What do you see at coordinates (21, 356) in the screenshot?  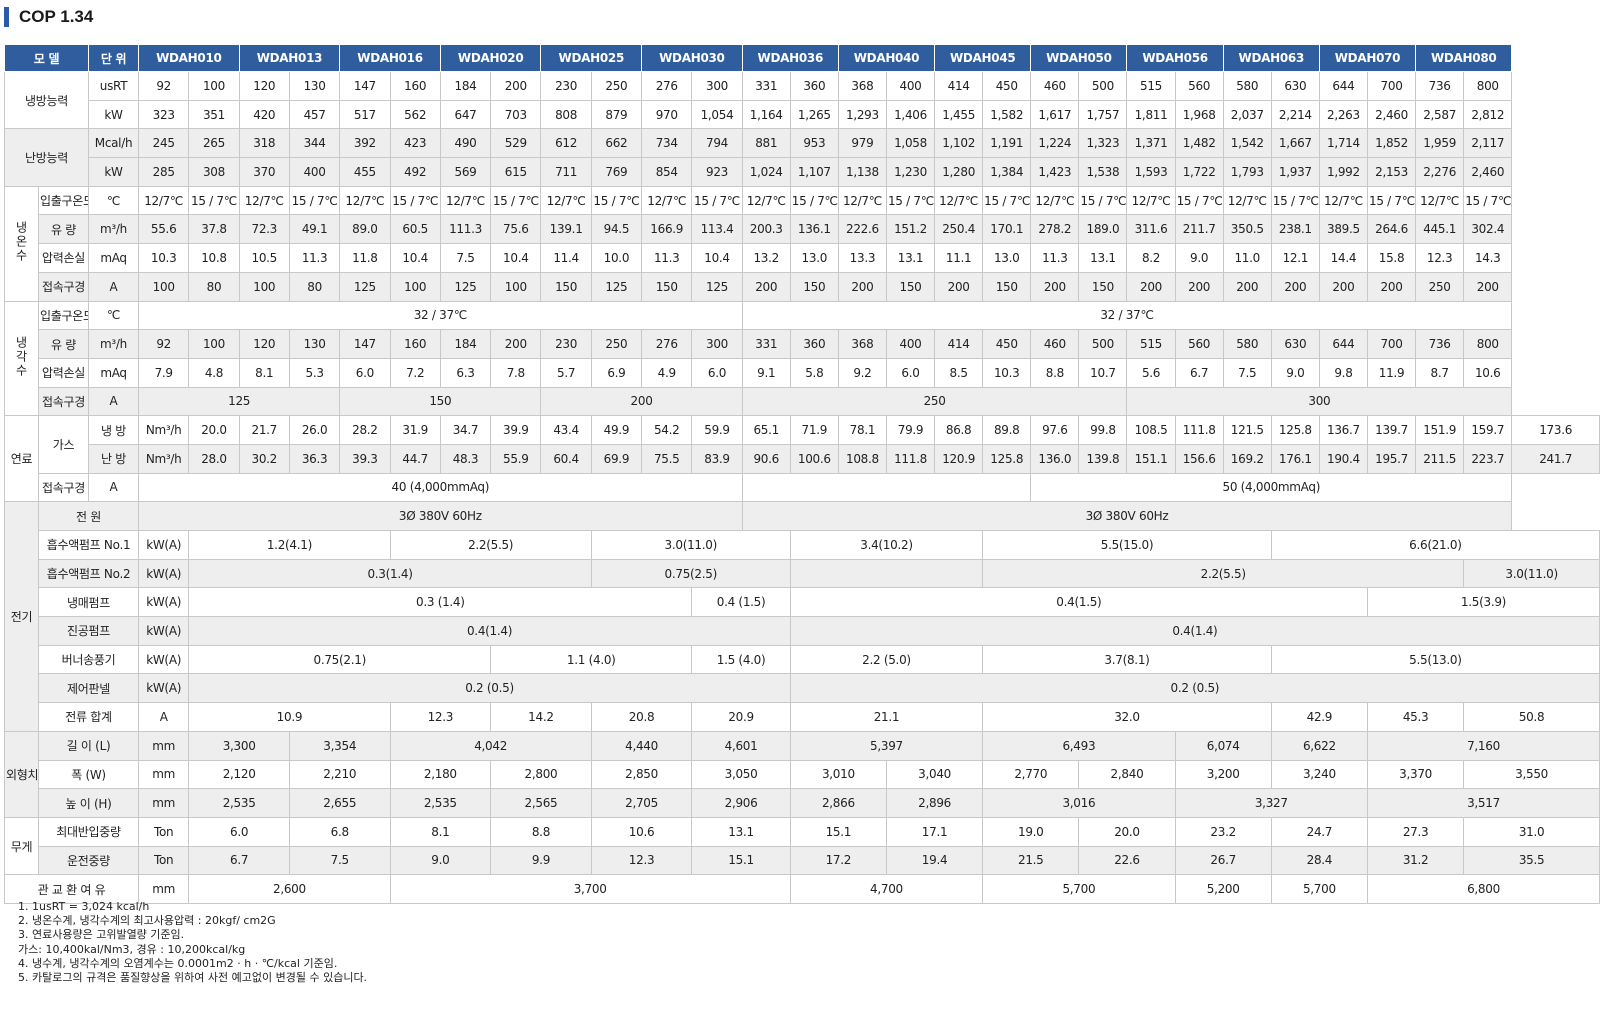 I see `vertical-label: 냉각수` at bounding box center [21, 356].